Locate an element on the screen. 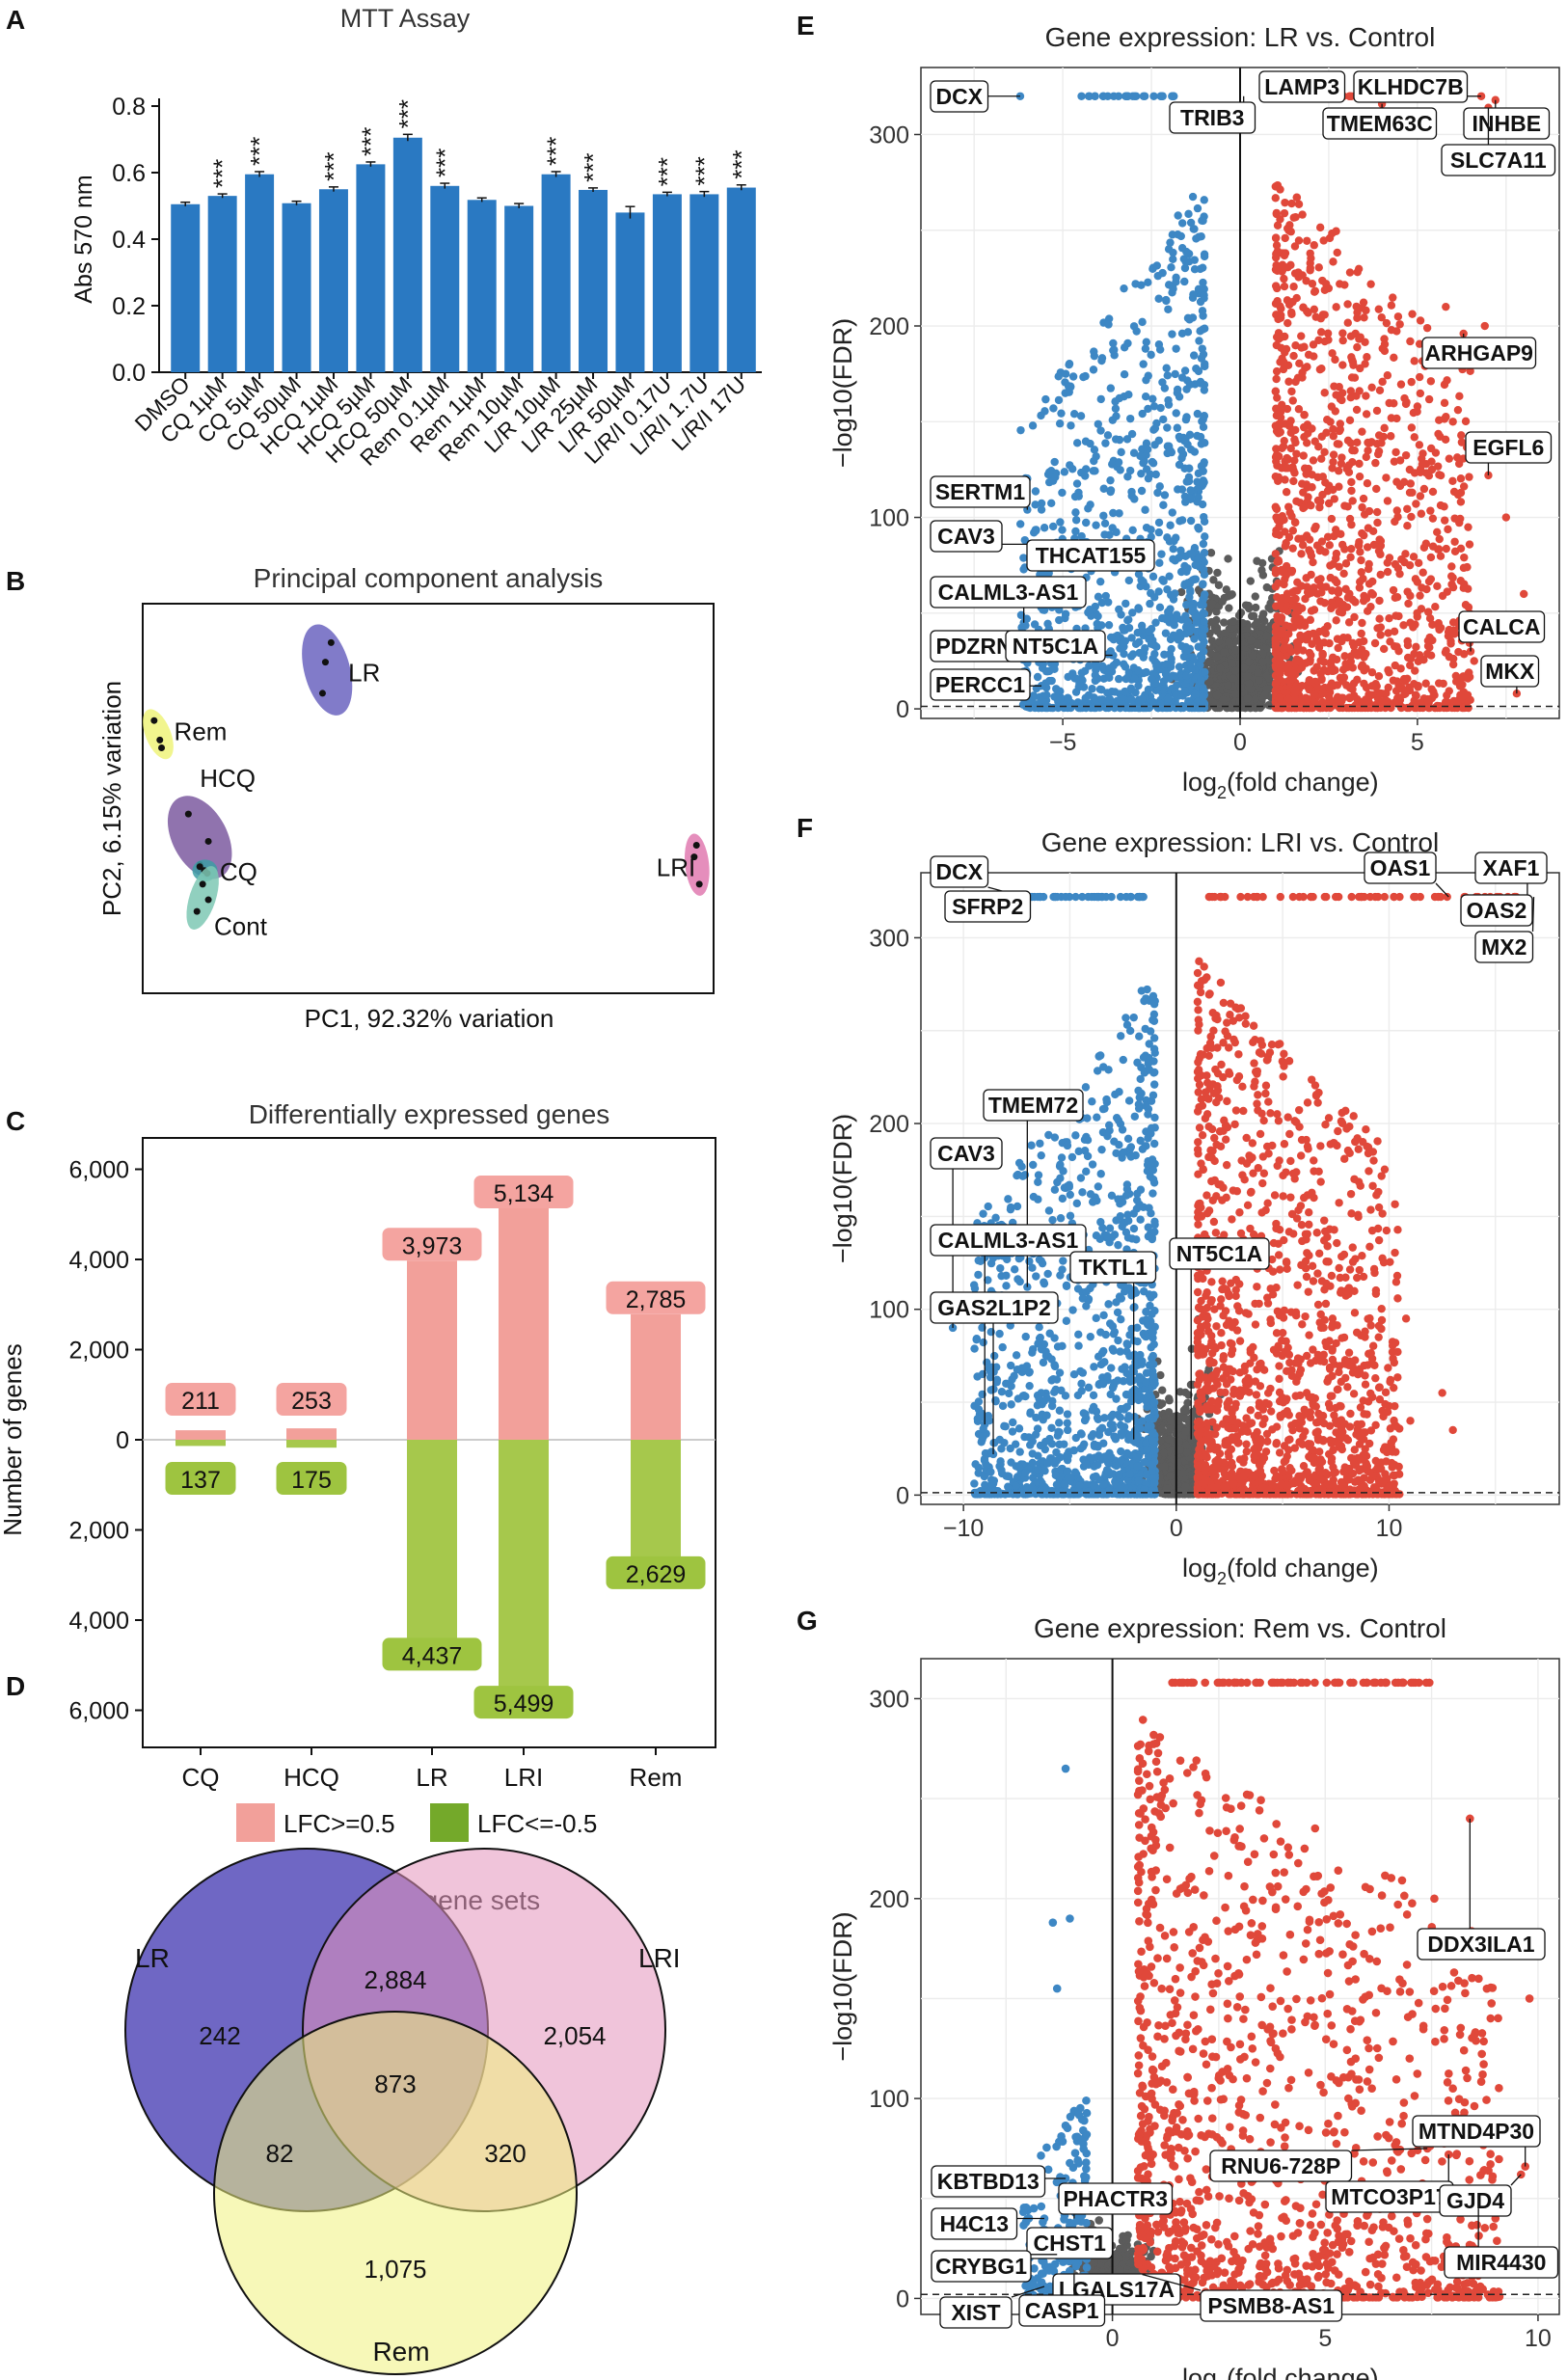  sample-point is located at coordinates (154, 721).